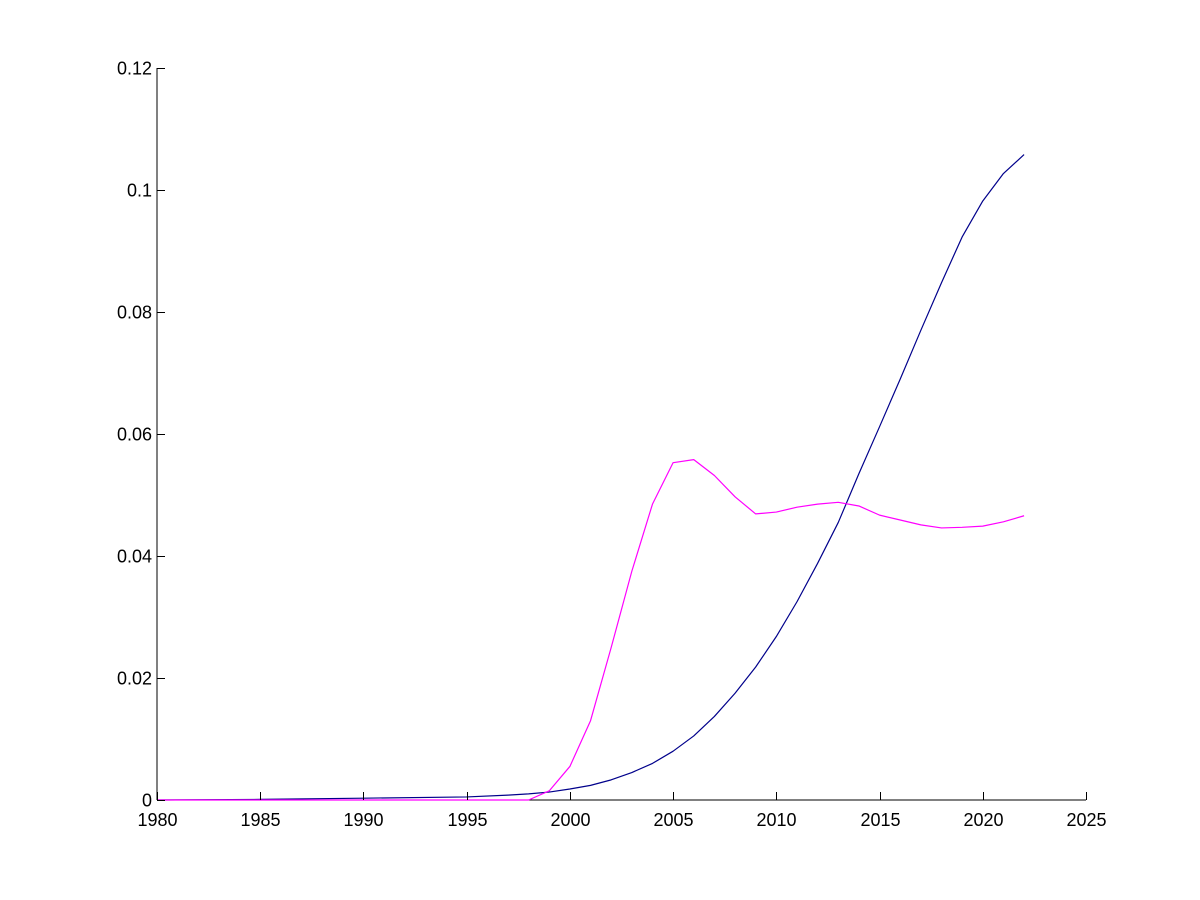  I want to click on y-tick-label: 0, so click(147, 801).